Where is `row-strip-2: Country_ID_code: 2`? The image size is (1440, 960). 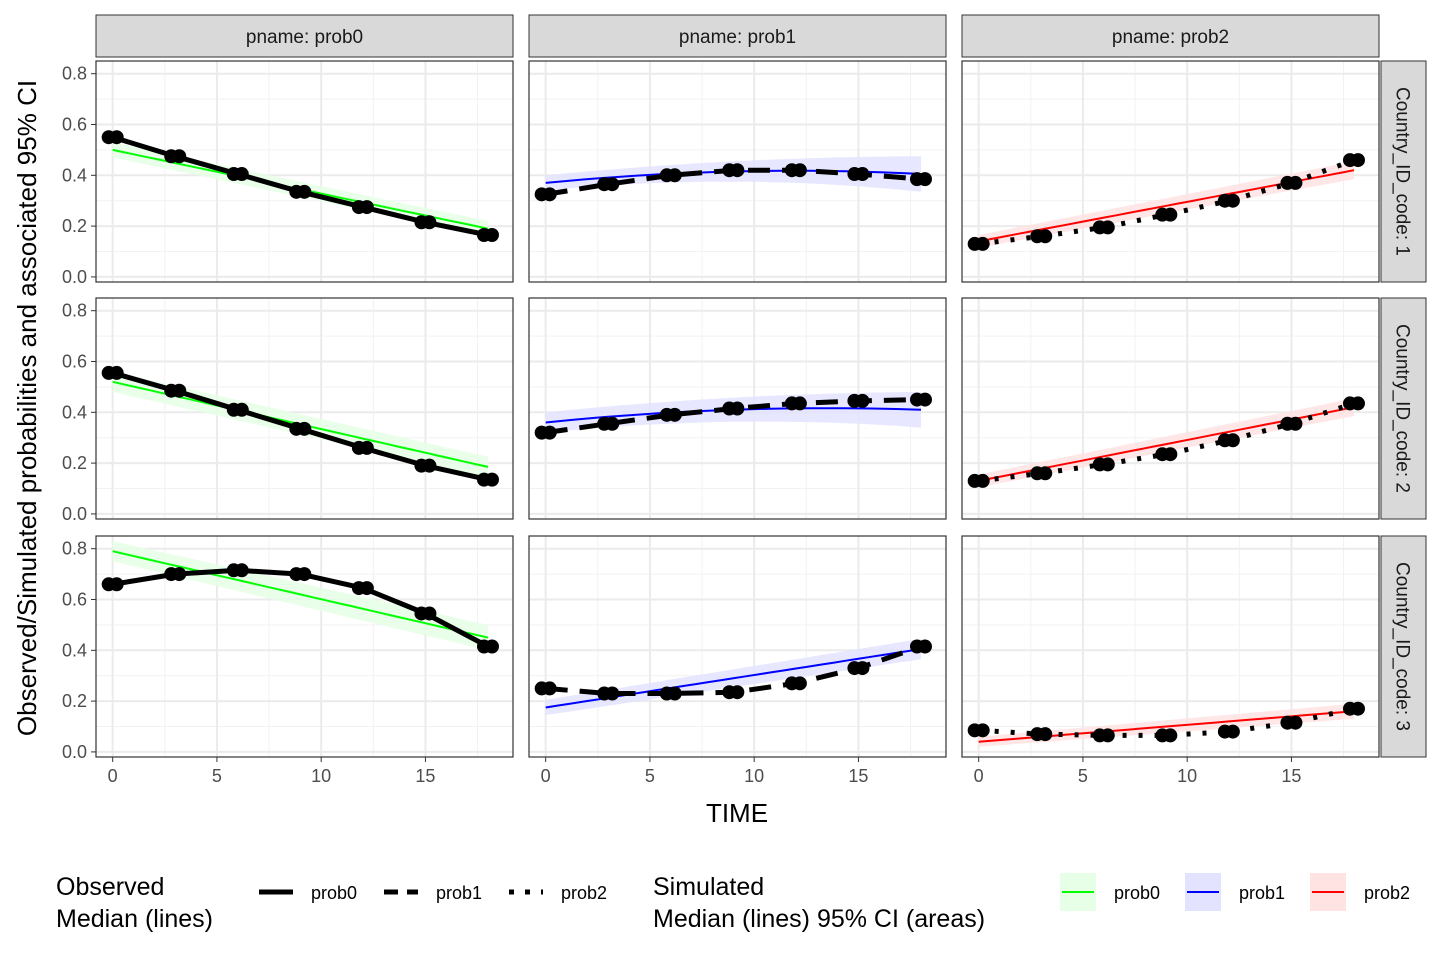 row-strip-2: Country_ID_code: 2 is located at coordinates (1403, 408).